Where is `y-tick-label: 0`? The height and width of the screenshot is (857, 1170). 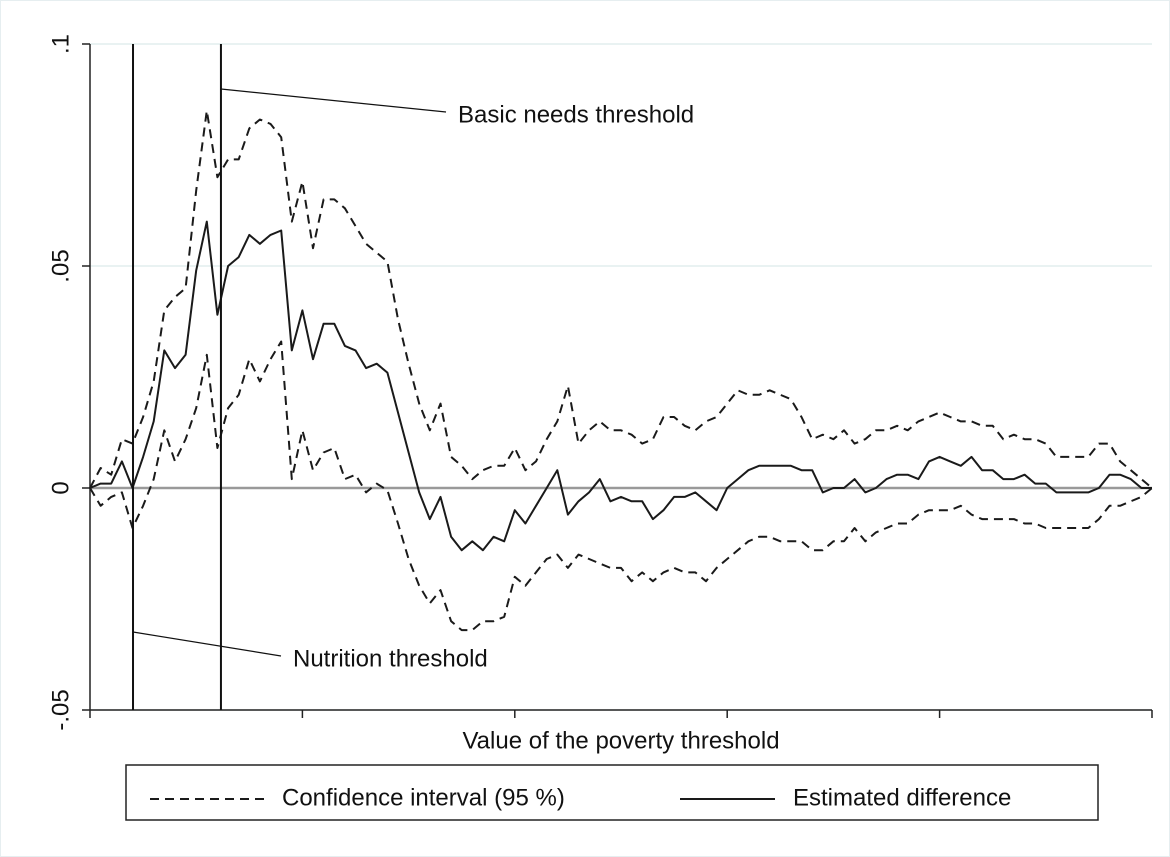 y-tick-label: 0 is located at coordinates (60, 487).